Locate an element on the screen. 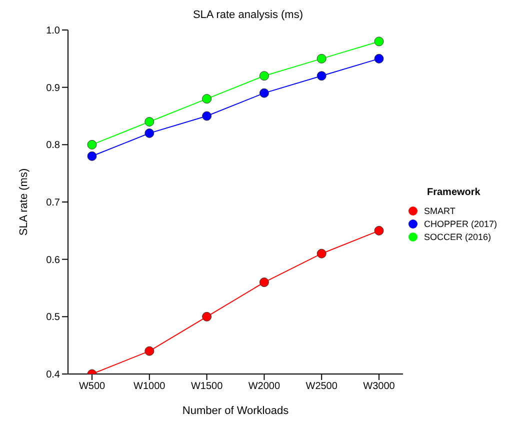 The height and width of the screenshot is (432, 511). x-tick-label: W3000 is located at coordinates (379, 386).